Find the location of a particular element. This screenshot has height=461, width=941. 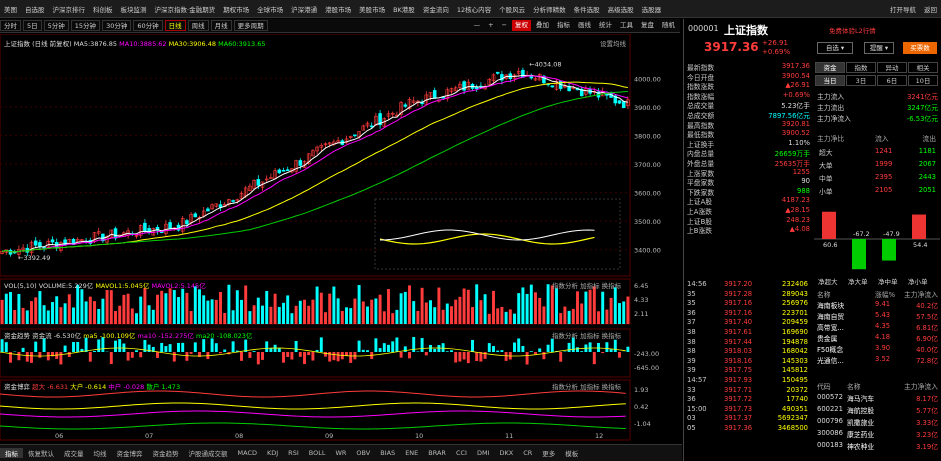

indicator-tab: ENE is located at coordinates (412, 453).